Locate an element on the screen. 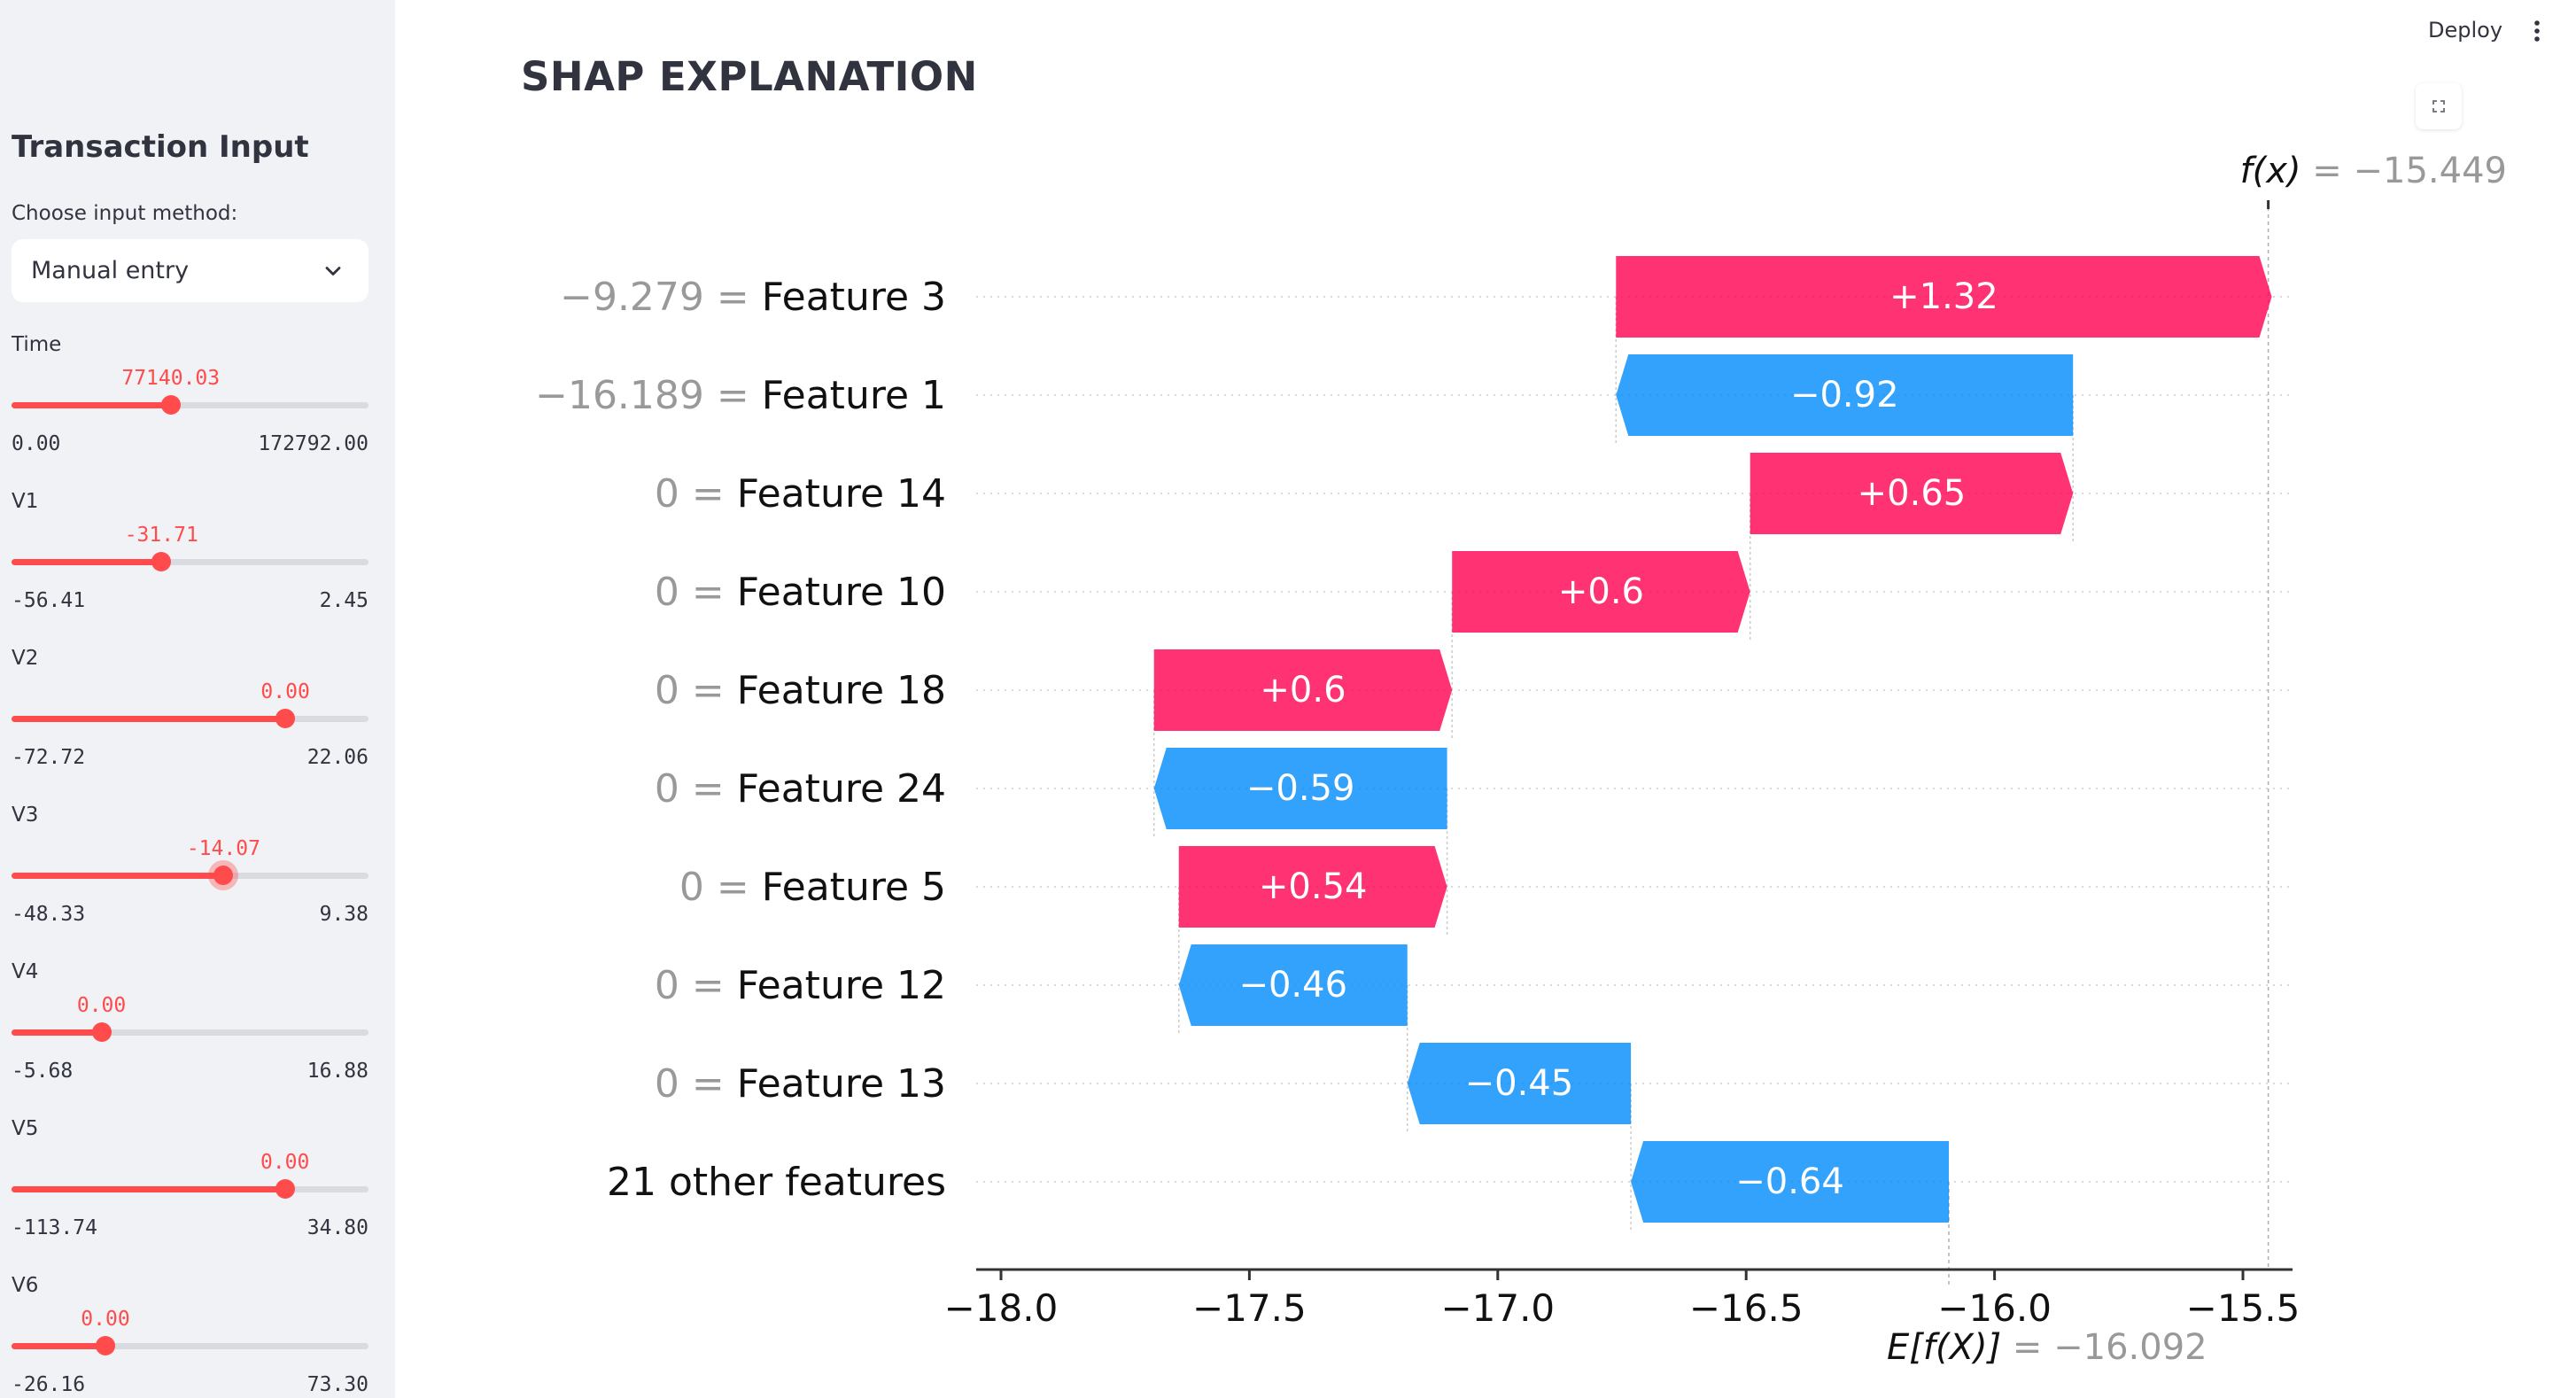 The image size is (2576, 1398). feature-label: 0 = Feature 12 is located at coordinates (800, 985).